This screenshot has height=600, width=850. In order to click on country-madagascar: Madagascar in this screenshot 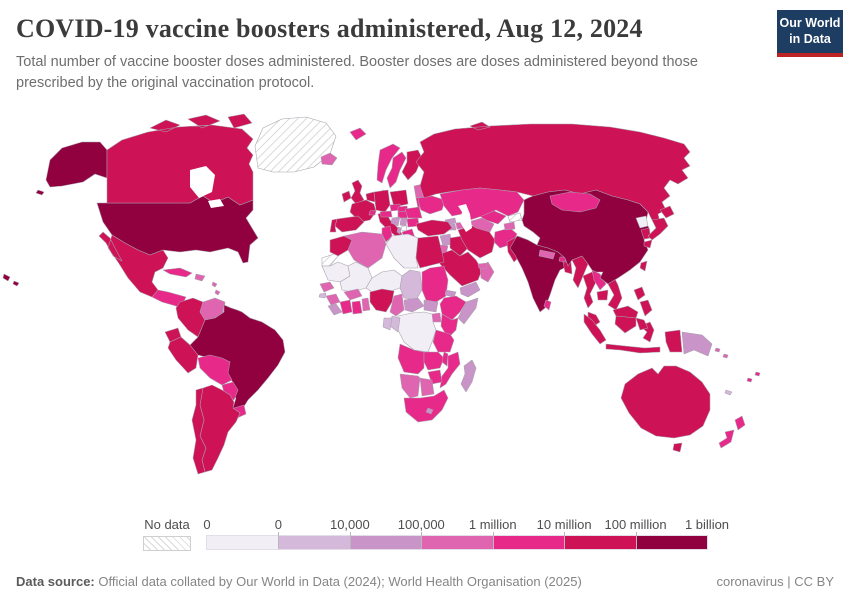, I will do `click(468, 376)`.